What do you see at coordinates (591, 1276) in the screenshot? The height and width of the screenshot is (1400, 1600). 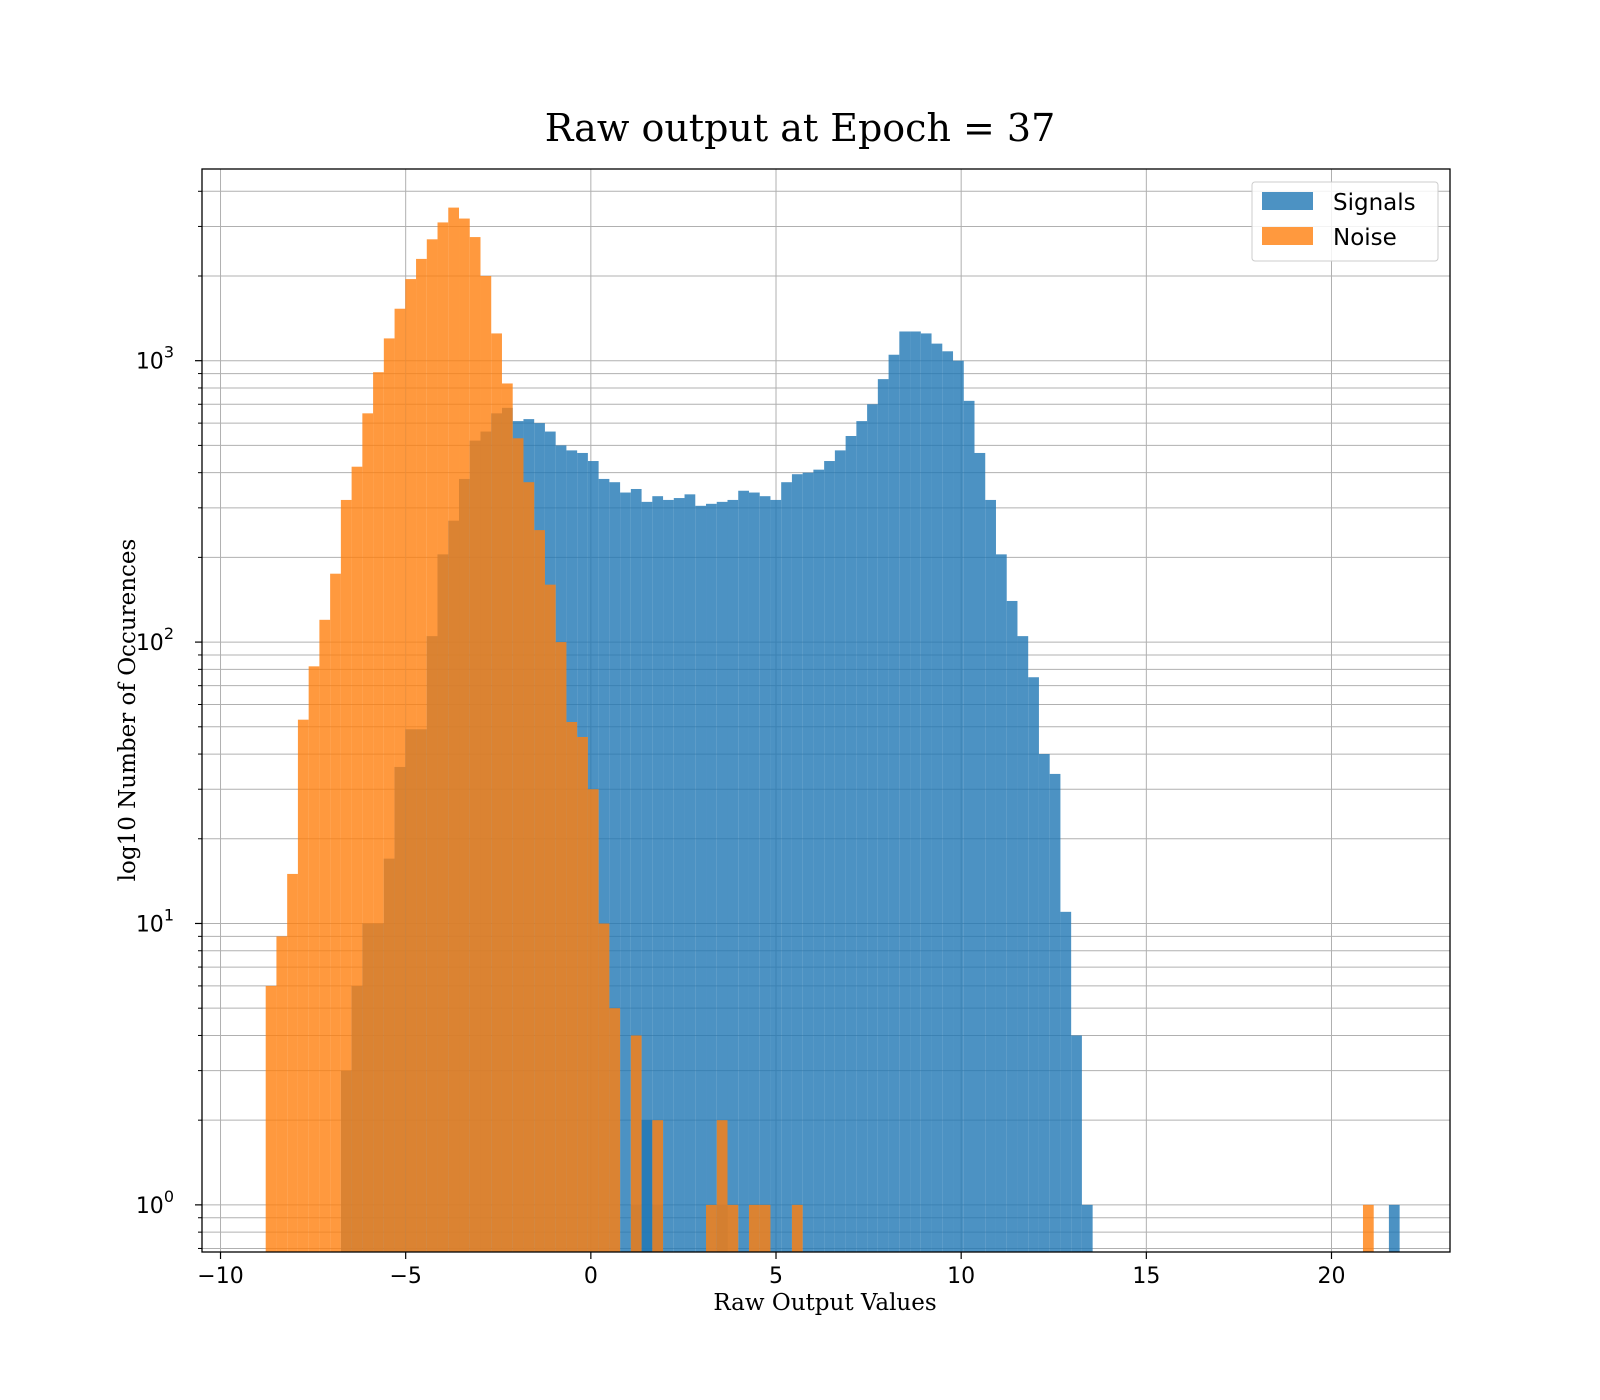 I see `x-tick-label: 0` at bounding box center [591, 1276].